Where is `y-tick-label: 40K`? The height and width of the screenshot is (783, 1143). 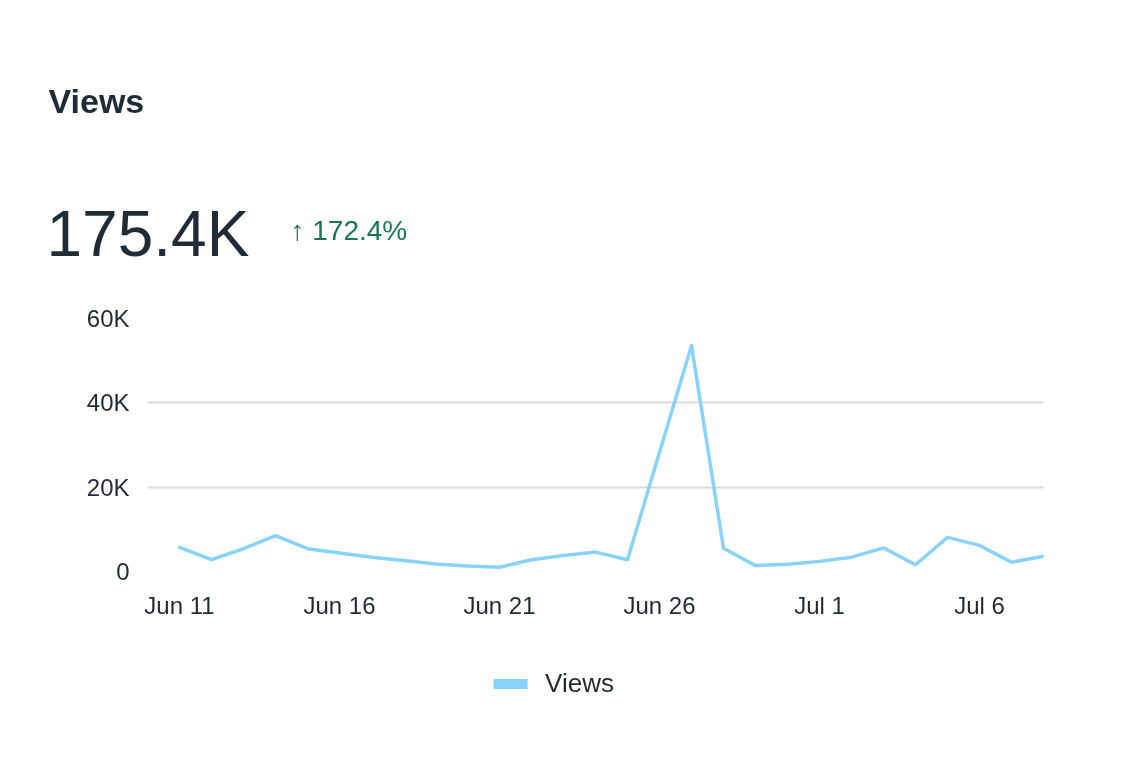 y-tick-label: 40K is located at coordinates (108, 403).